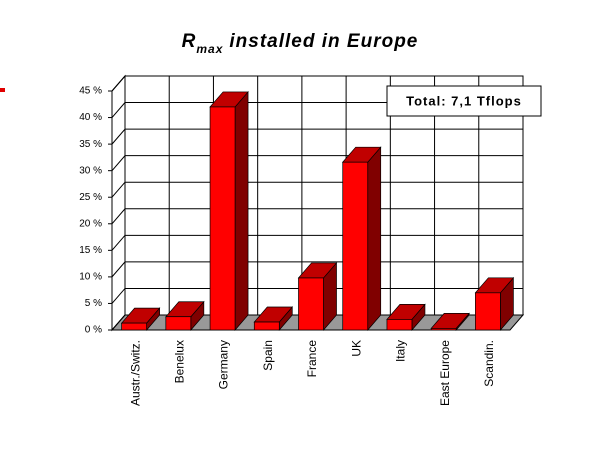  I want to click on annotation: Total: 7,1 Tflops, so click(464, 100).